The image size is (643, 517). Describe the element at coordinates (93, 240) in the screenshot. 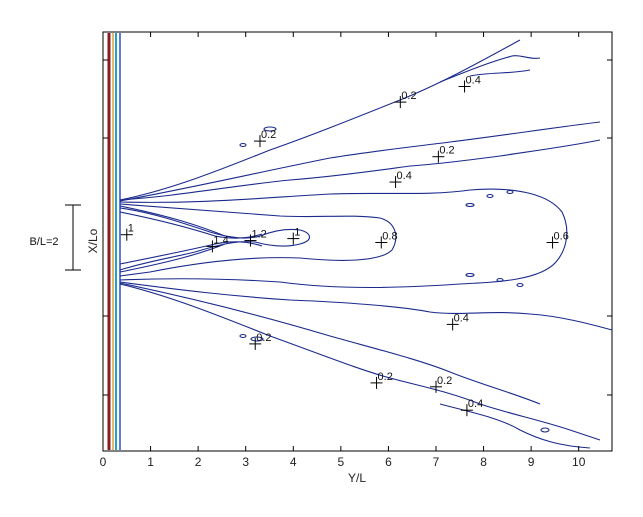

I see `y-axis-title: X/Lo` at that location.